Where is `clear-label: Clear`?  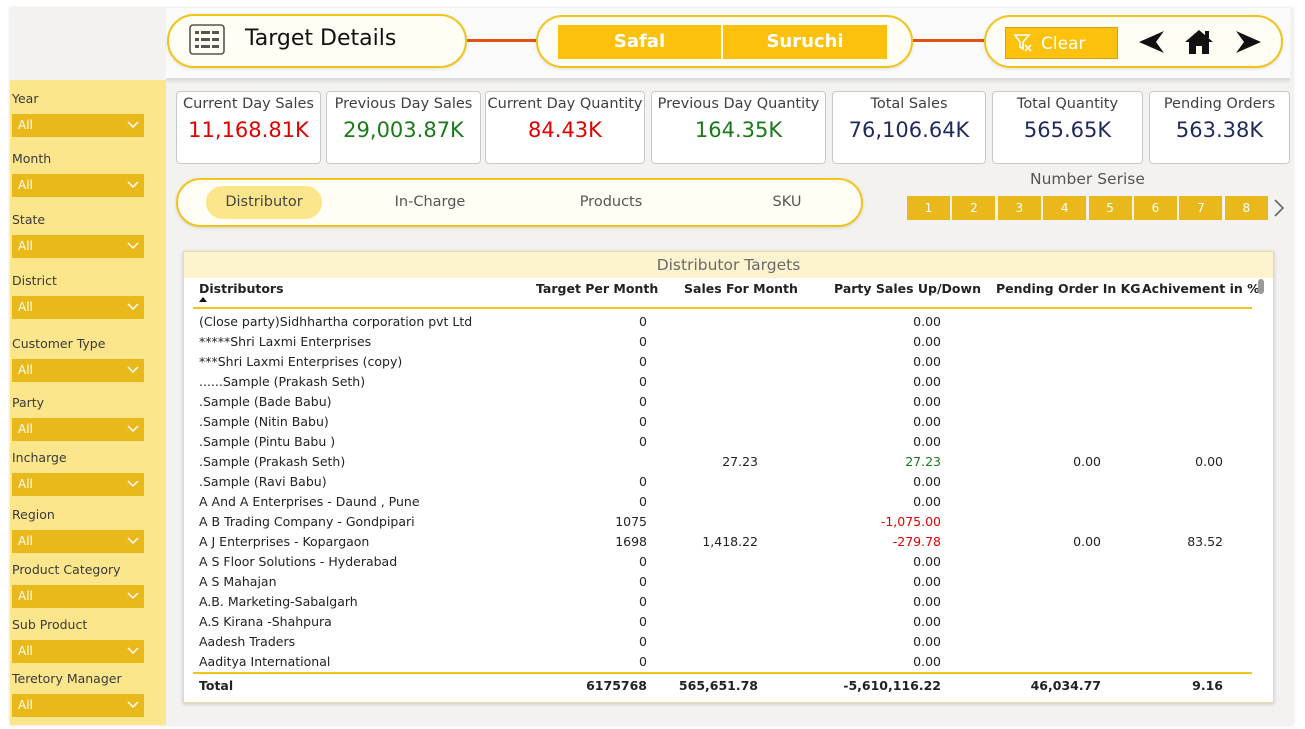 clear-label: Clear is located at coordinates (1063, 44).